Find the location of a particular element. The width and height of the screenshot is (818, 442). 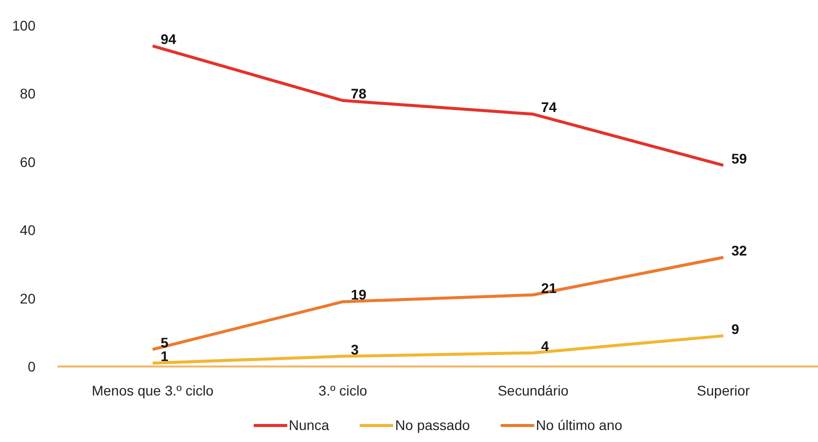

data-label: 4 is located at coordinates (545, 346).